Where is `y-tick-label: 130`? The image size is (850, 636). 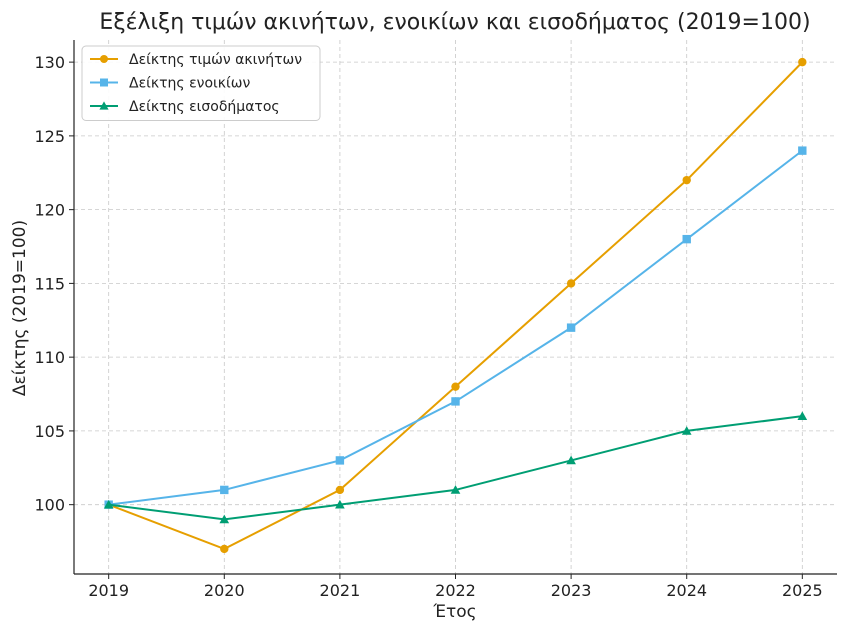
y-tick-label: 130 is located at coordinates (49, 62).